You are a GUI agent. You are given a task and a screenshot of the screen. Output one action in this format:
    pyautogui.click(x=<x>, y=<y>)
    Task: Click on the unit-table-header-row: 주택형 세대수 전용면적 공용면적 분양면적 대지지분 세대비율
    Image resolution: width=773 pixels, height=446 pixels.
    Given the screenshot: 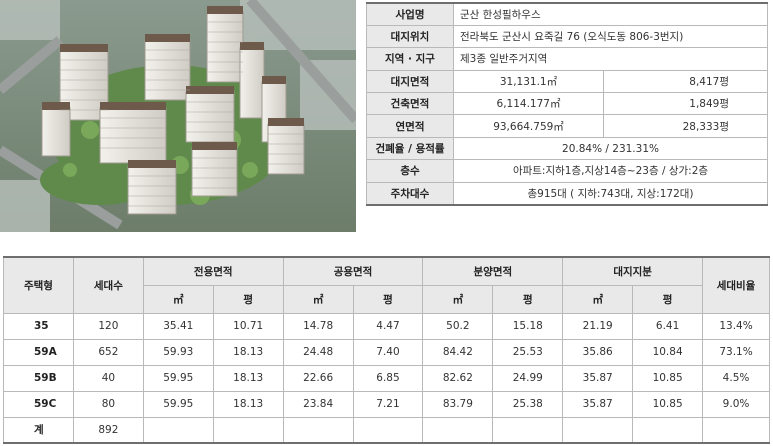 What is the action you would take?
    pyautogui.click(x=386, y=285)
    